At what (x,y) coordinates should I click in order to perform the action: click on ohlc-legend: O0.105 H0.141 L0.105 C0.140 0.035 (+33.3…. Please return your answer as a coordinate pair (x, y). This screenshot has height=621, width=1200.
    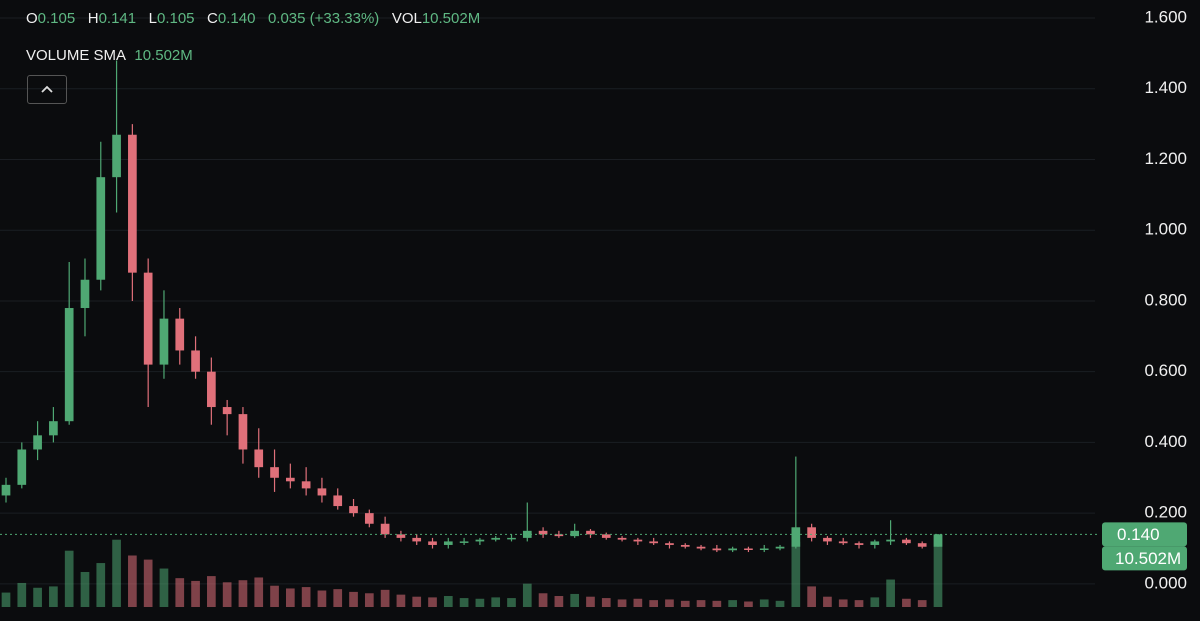
    Looking at the image, I should click on (253, 18).